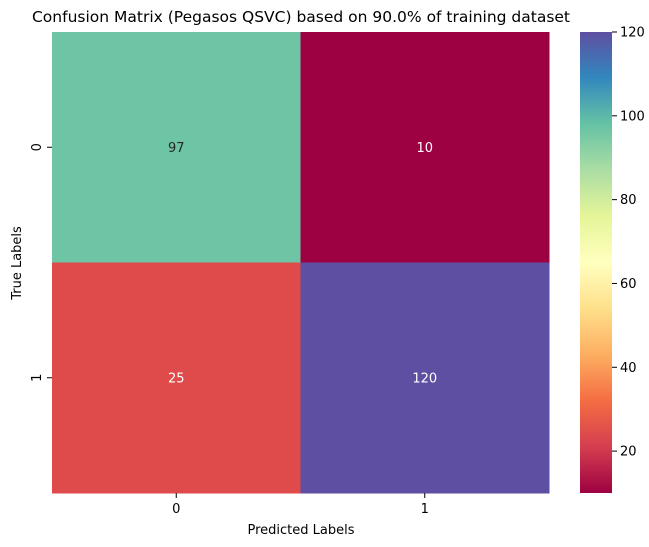 The width and height of the screenshot is (649, 547). Describe the element at coordinates (628, 284) in the screenshot. I see `colorbar-tick-label: 60` at that location.